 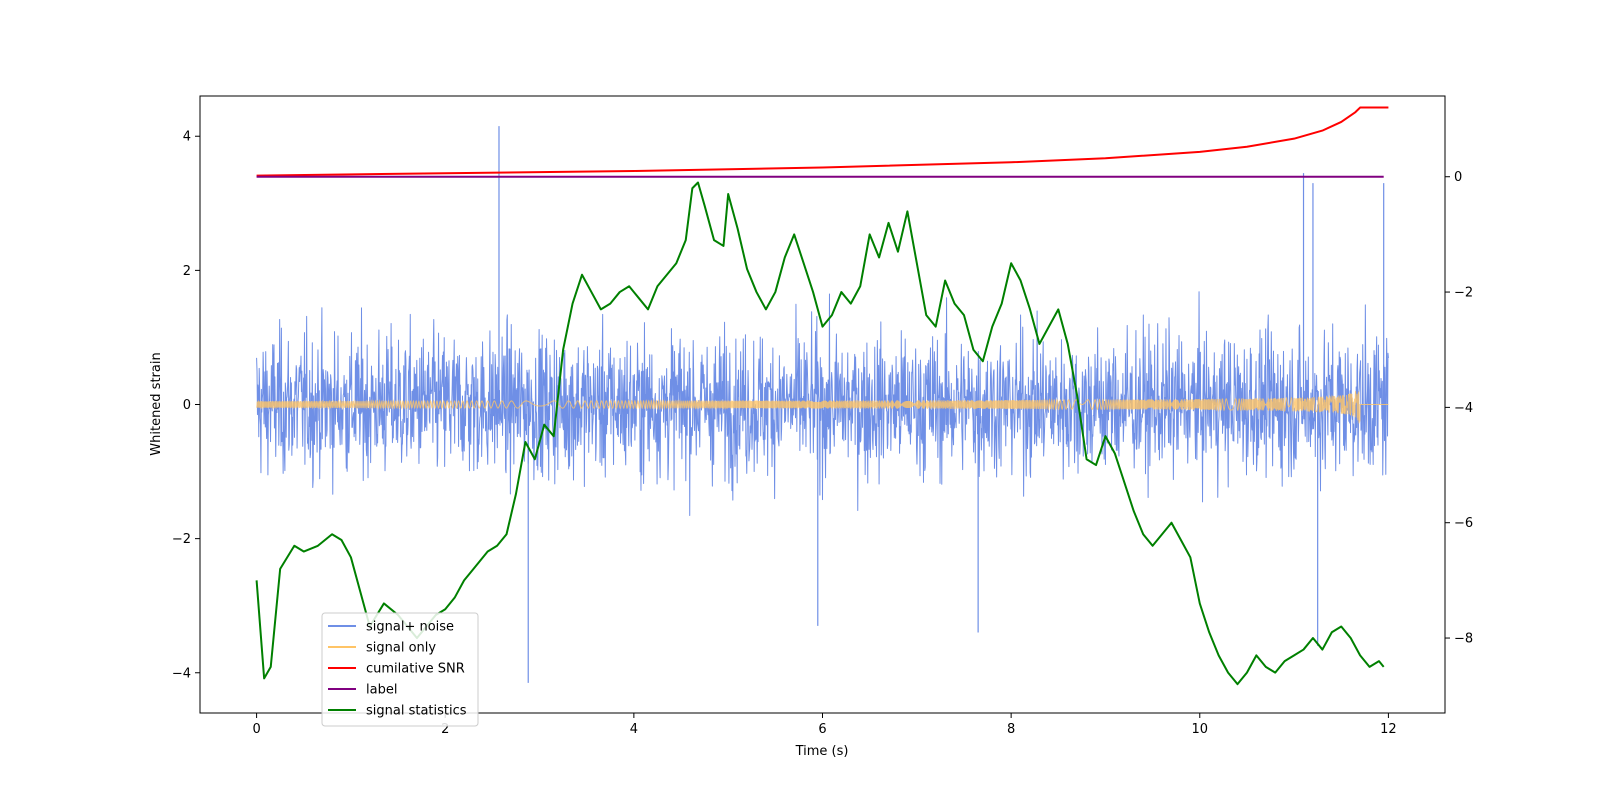 I want to click on x-tick-label: 4, so click(x=634, y=729).